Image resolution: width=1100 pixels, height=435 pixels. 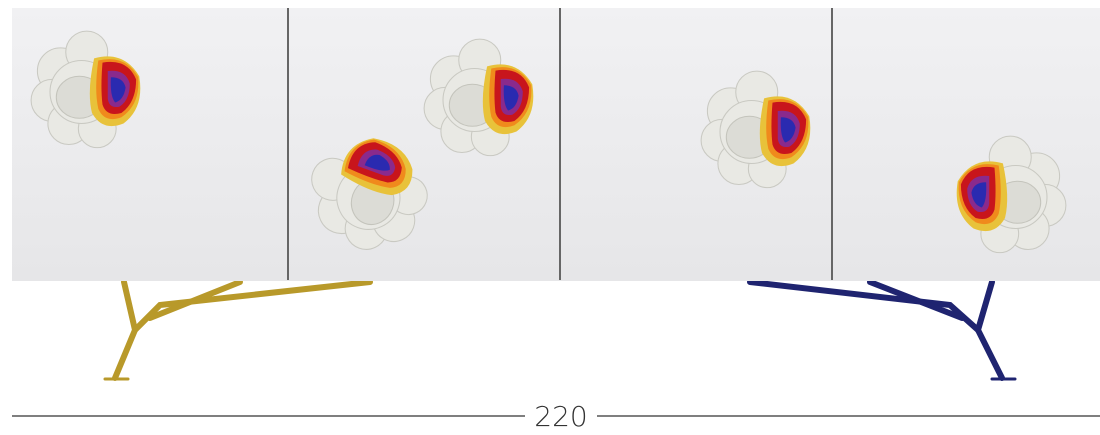 I want to click on dimension-label: 220, so click(x=560, y=416).